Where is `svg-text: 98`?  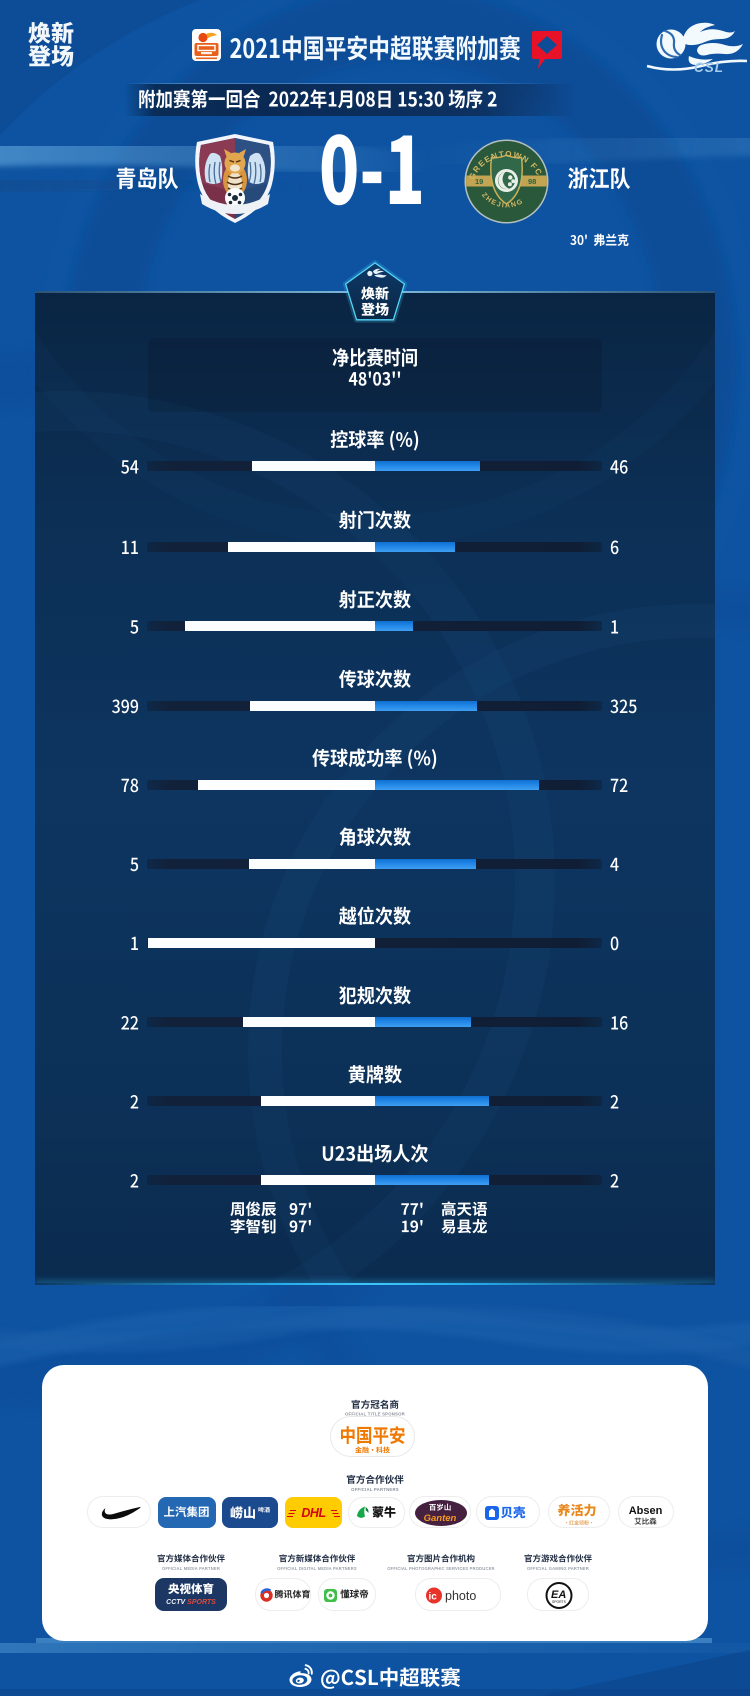 svg-text: 98 is located at coordinates (532, 181).